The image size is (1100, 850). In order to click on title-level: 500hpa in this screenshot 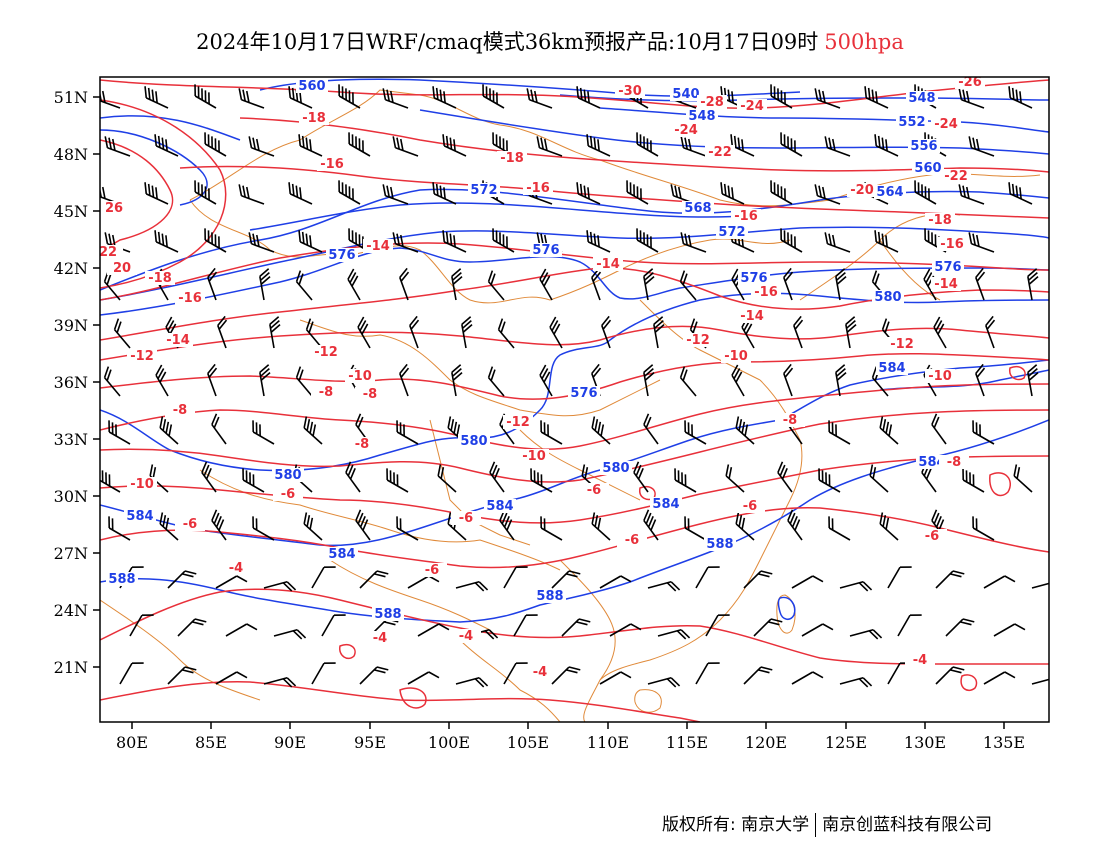, I will do `click(864, 42)`.